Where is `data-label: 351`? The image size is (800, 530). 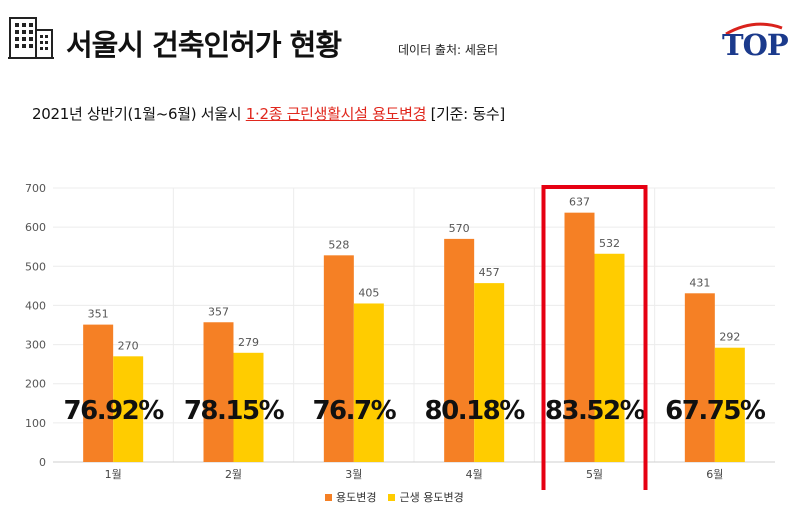
data-label: 351 is located at coordinates (98, 314).